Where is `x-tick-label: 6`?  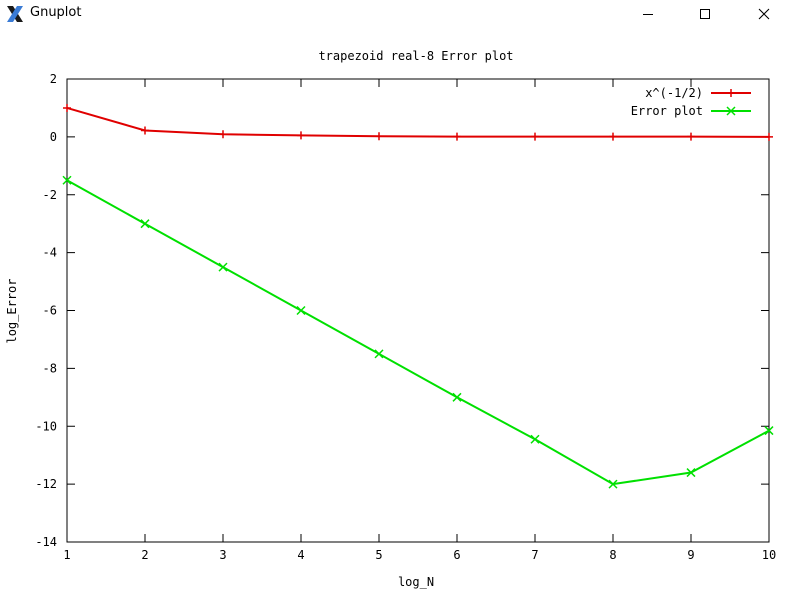 x-tick-label: 6 is located at coordinates (456, 555).